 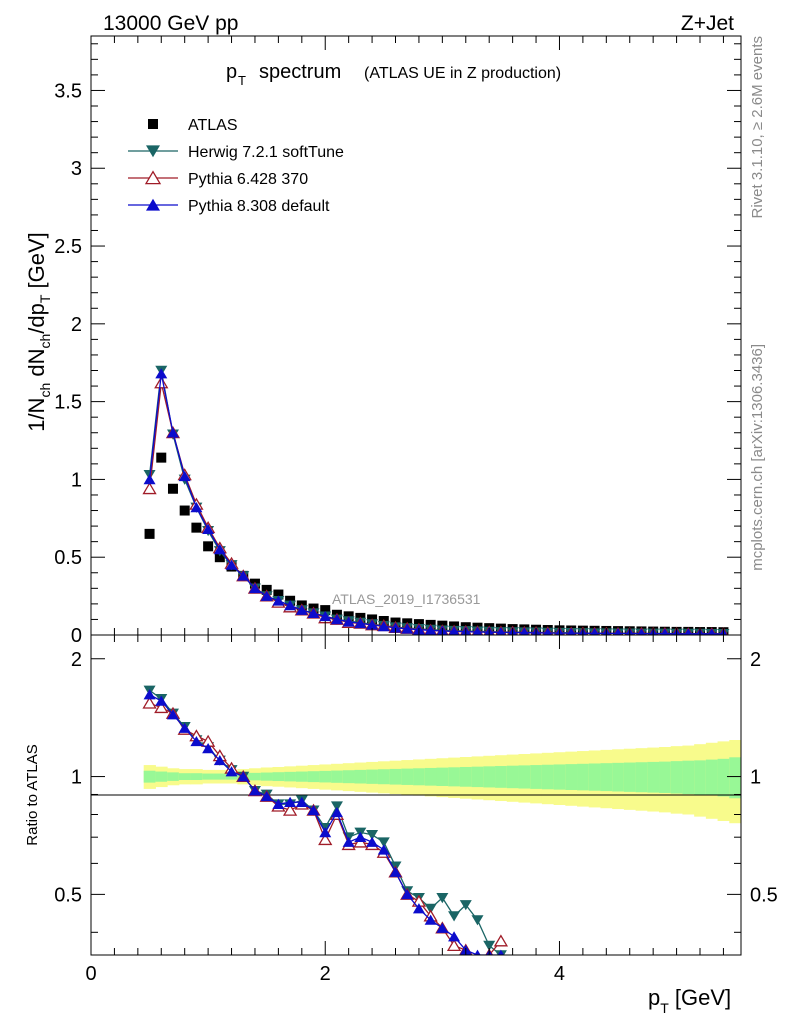 I want to click on main-y-tick-label-0: 0, so click(x=76, y=636).